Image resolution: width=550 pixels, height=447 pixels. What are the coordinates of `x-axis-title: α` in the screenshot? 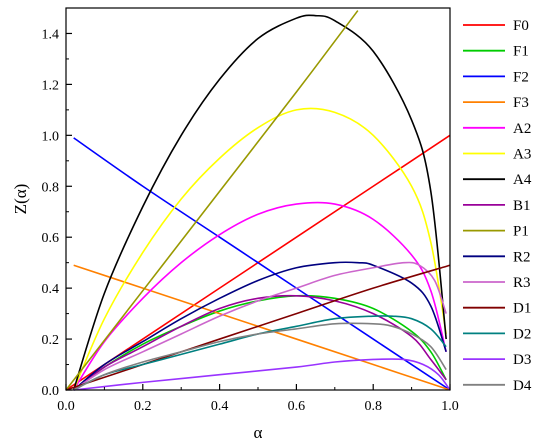 It's located at (258, 432).